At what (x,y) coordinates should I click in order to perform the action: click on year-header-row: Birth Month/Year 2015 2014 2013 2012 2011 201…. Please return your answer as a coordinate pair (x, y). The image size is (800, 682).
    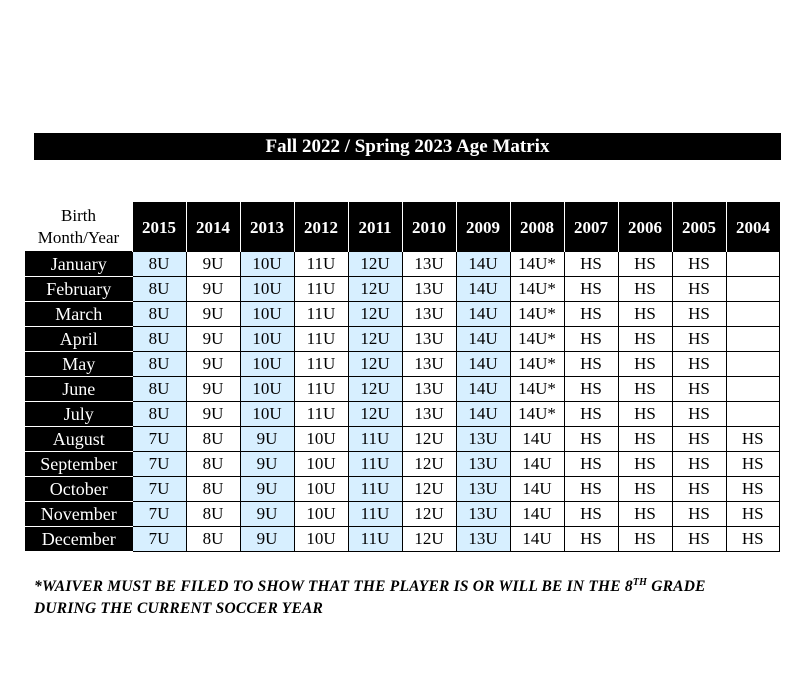
    Looking at the image, I should click on (402, 227).